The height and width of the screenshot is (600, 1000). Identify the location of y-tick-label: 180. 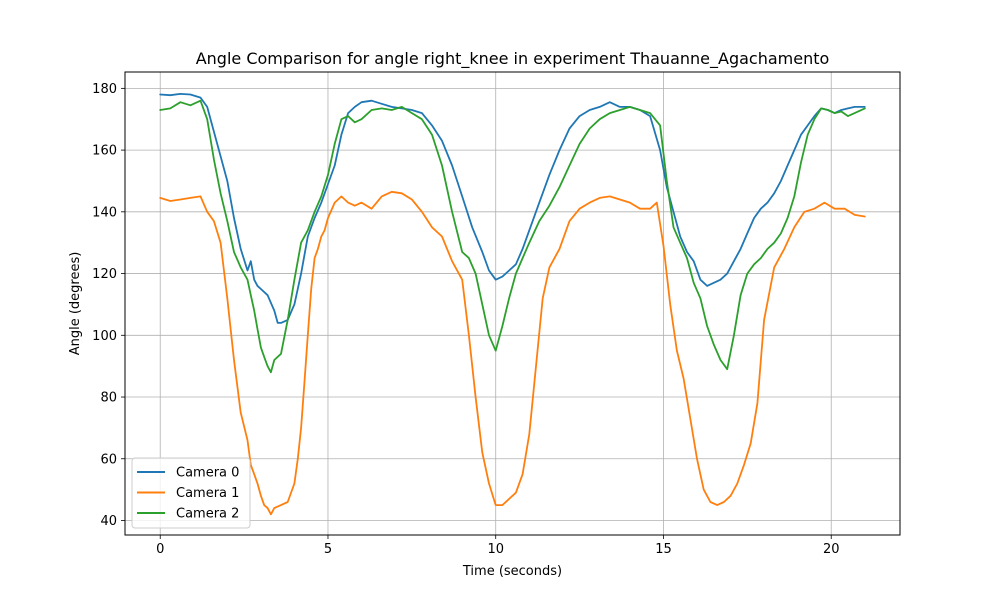
(104, 89).